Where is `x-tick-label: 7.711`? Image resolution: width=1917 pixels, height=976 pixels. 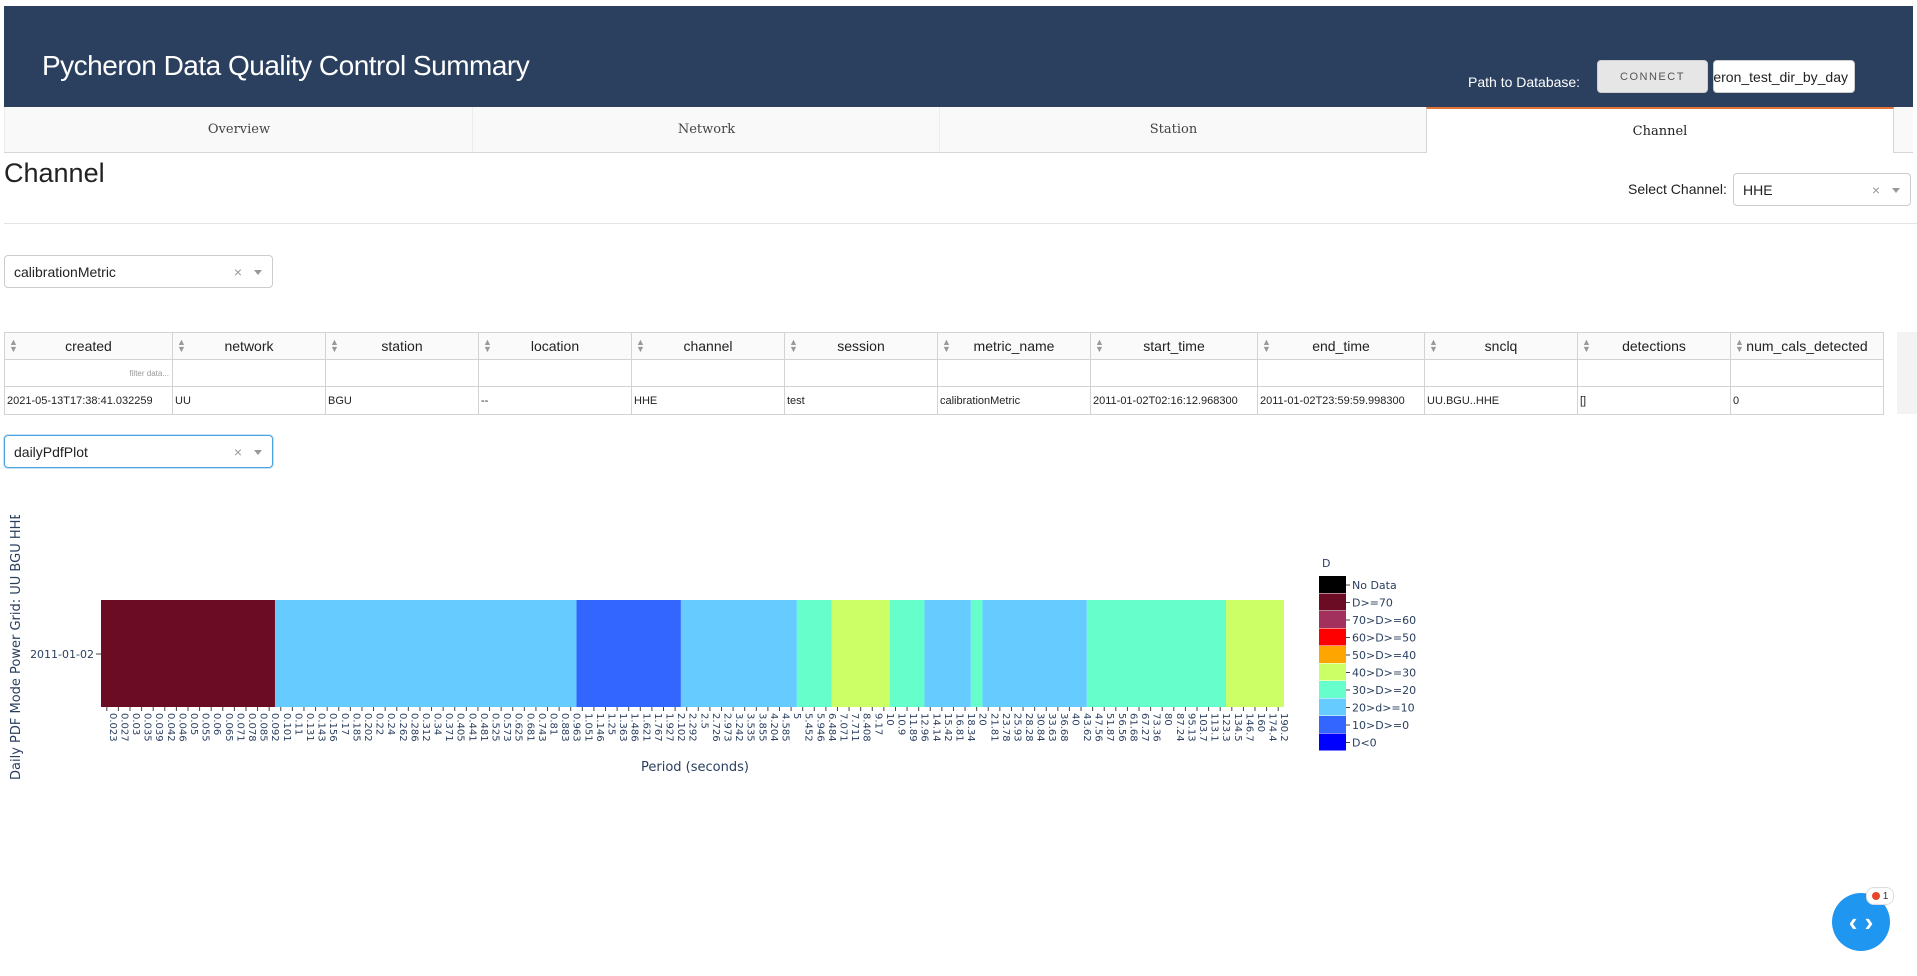 x-tick-label: 7.711 is located at coordinates (854, 727).